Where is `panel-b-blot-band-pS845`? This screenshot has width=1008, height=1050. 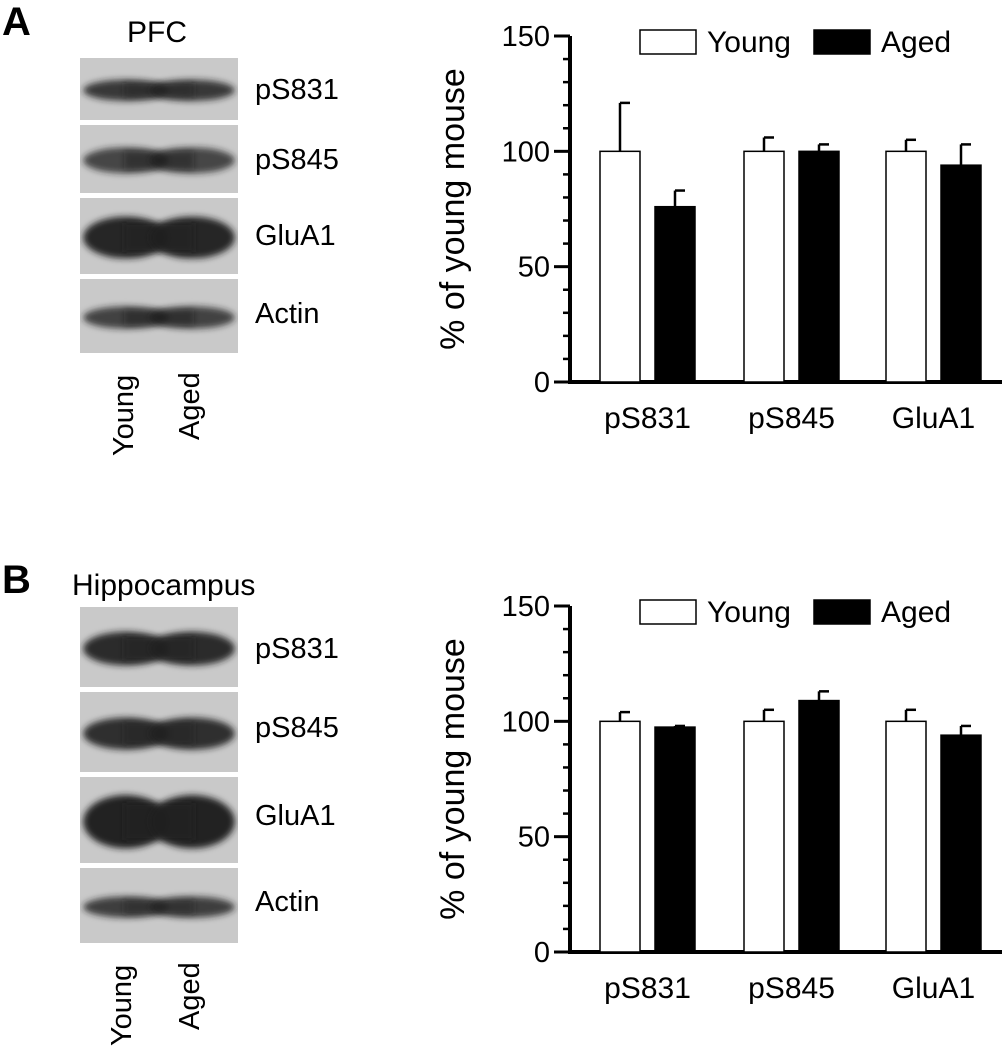
panel-b-blot-band-pS845 is located at coordinates (159, 732).